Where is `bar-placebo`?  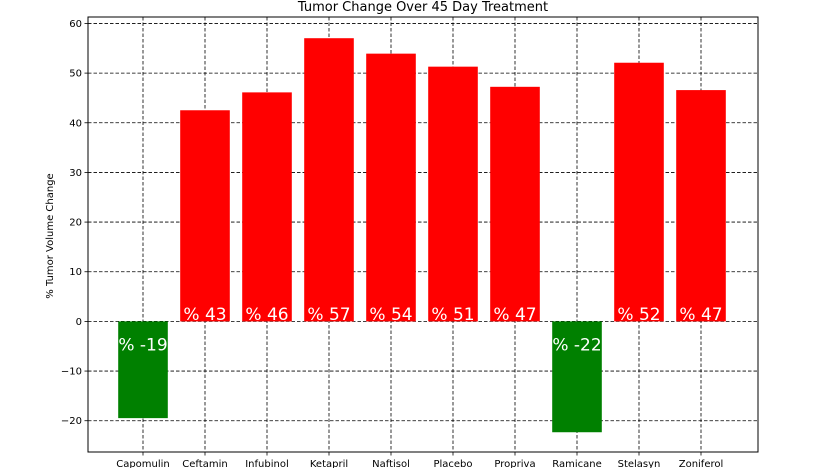 bar-placebo is located at coordinates (453, 194).